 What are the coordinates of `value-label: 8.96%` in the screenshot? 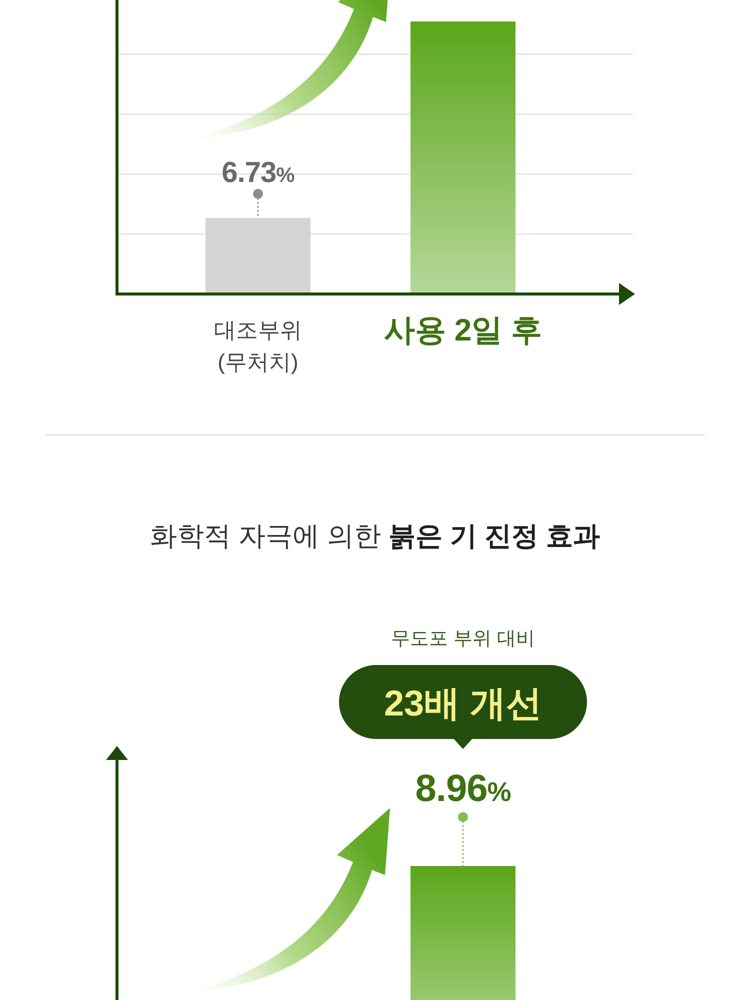 It's located at (463, 789).